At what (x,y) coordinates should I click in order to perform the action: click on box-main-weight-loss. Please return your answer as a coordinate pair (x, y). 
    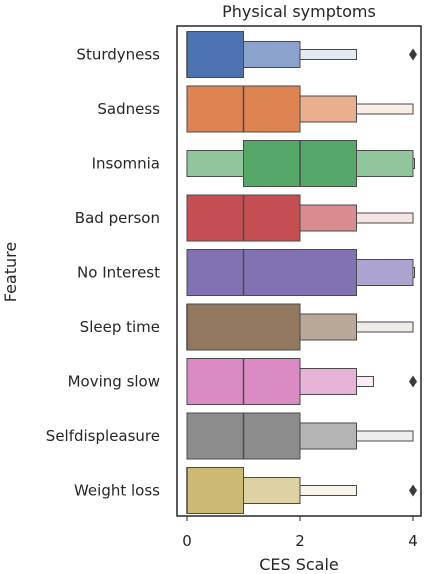
    Looking at the image, I should click on (215, 490).